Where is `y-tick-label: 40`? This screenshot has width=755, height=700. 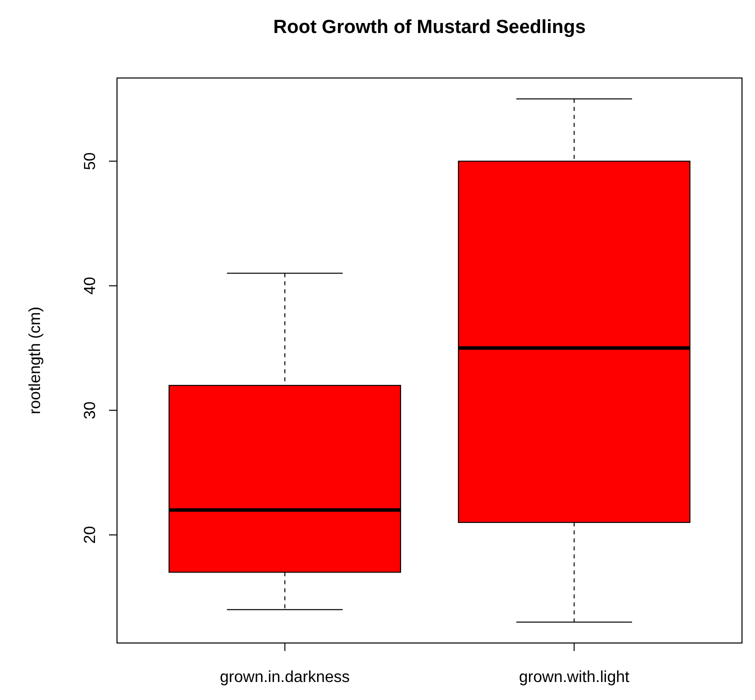 y-tick-label: 40 is located at coordinates (90, 285).